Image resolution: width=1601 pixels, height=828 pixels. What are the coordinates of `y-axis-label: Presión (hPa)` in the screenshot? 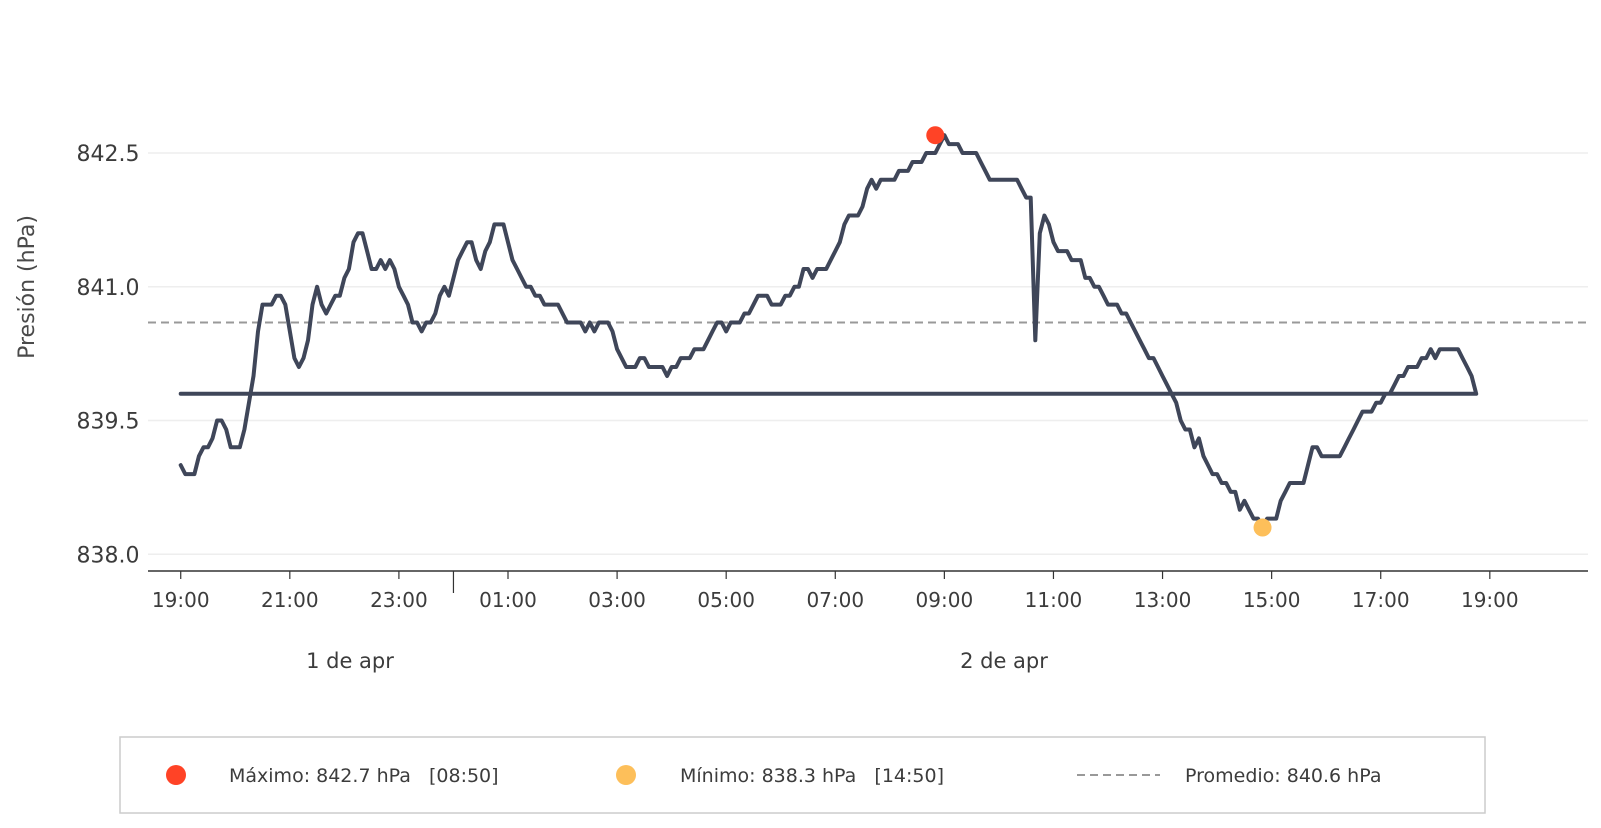 It's located at (27, 287).